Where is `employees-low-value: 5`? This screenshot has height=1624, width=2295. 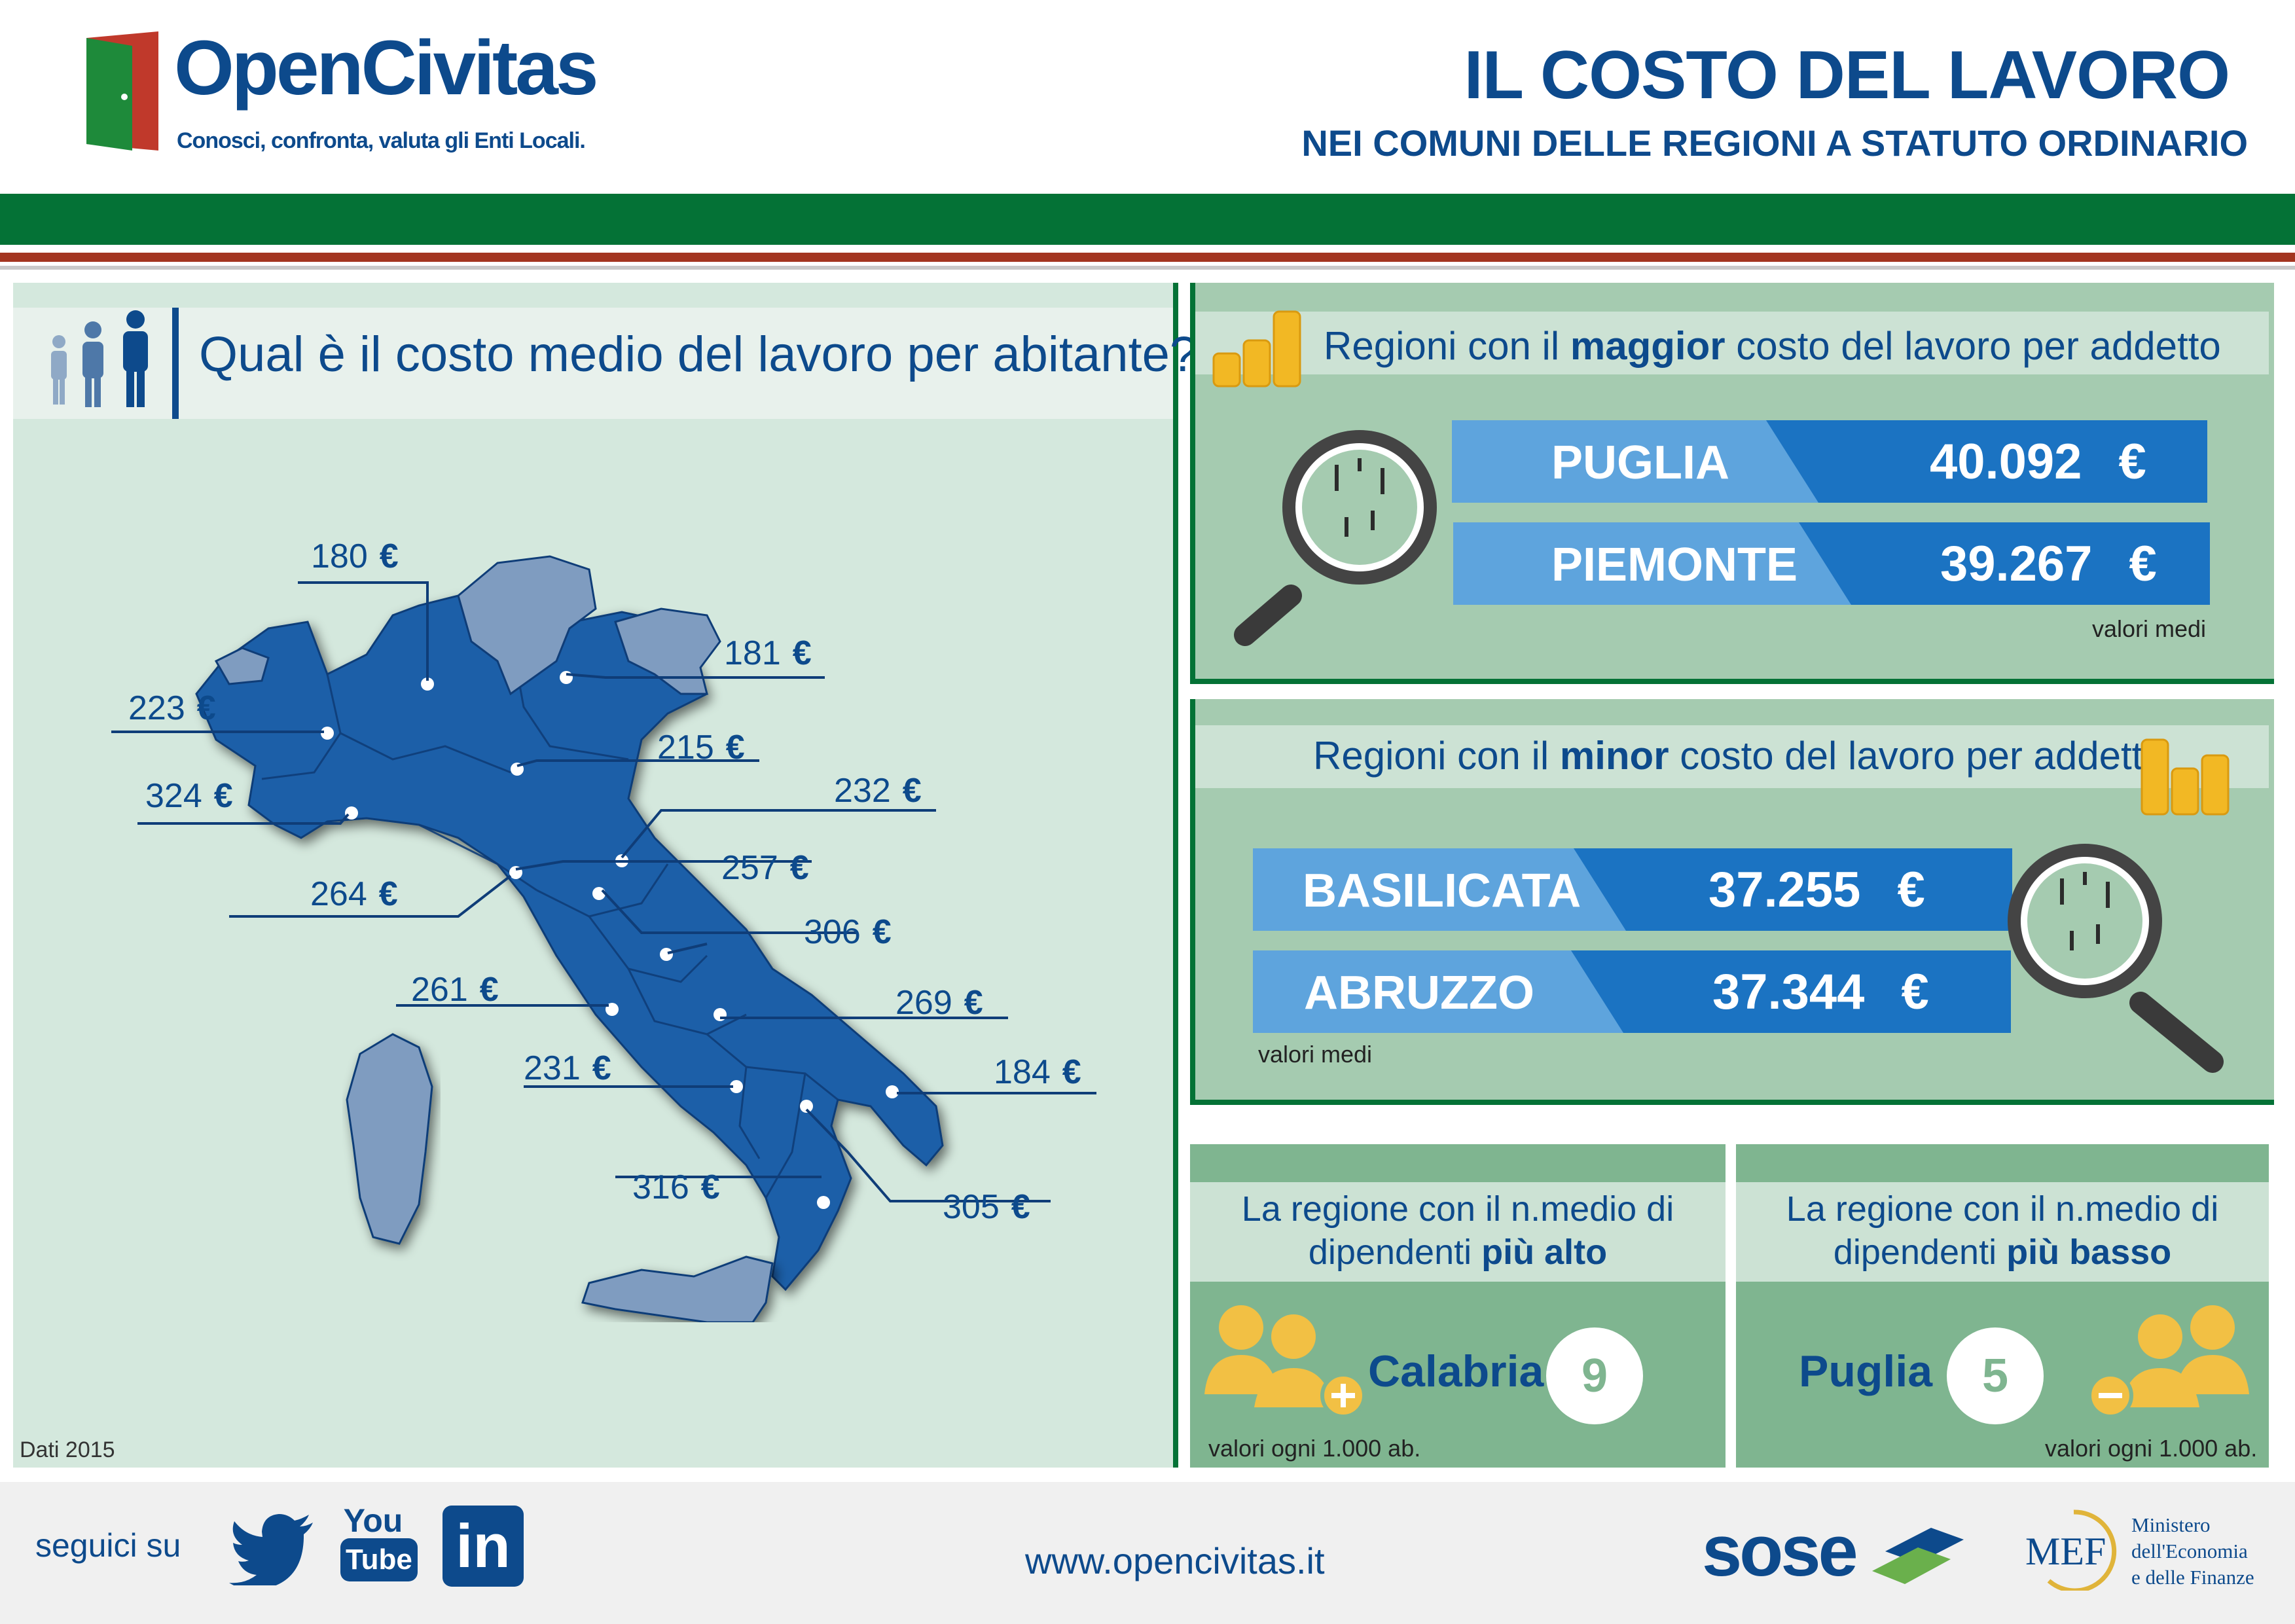 employees-low-value: 5 is located at coordinates (1996, 1375).